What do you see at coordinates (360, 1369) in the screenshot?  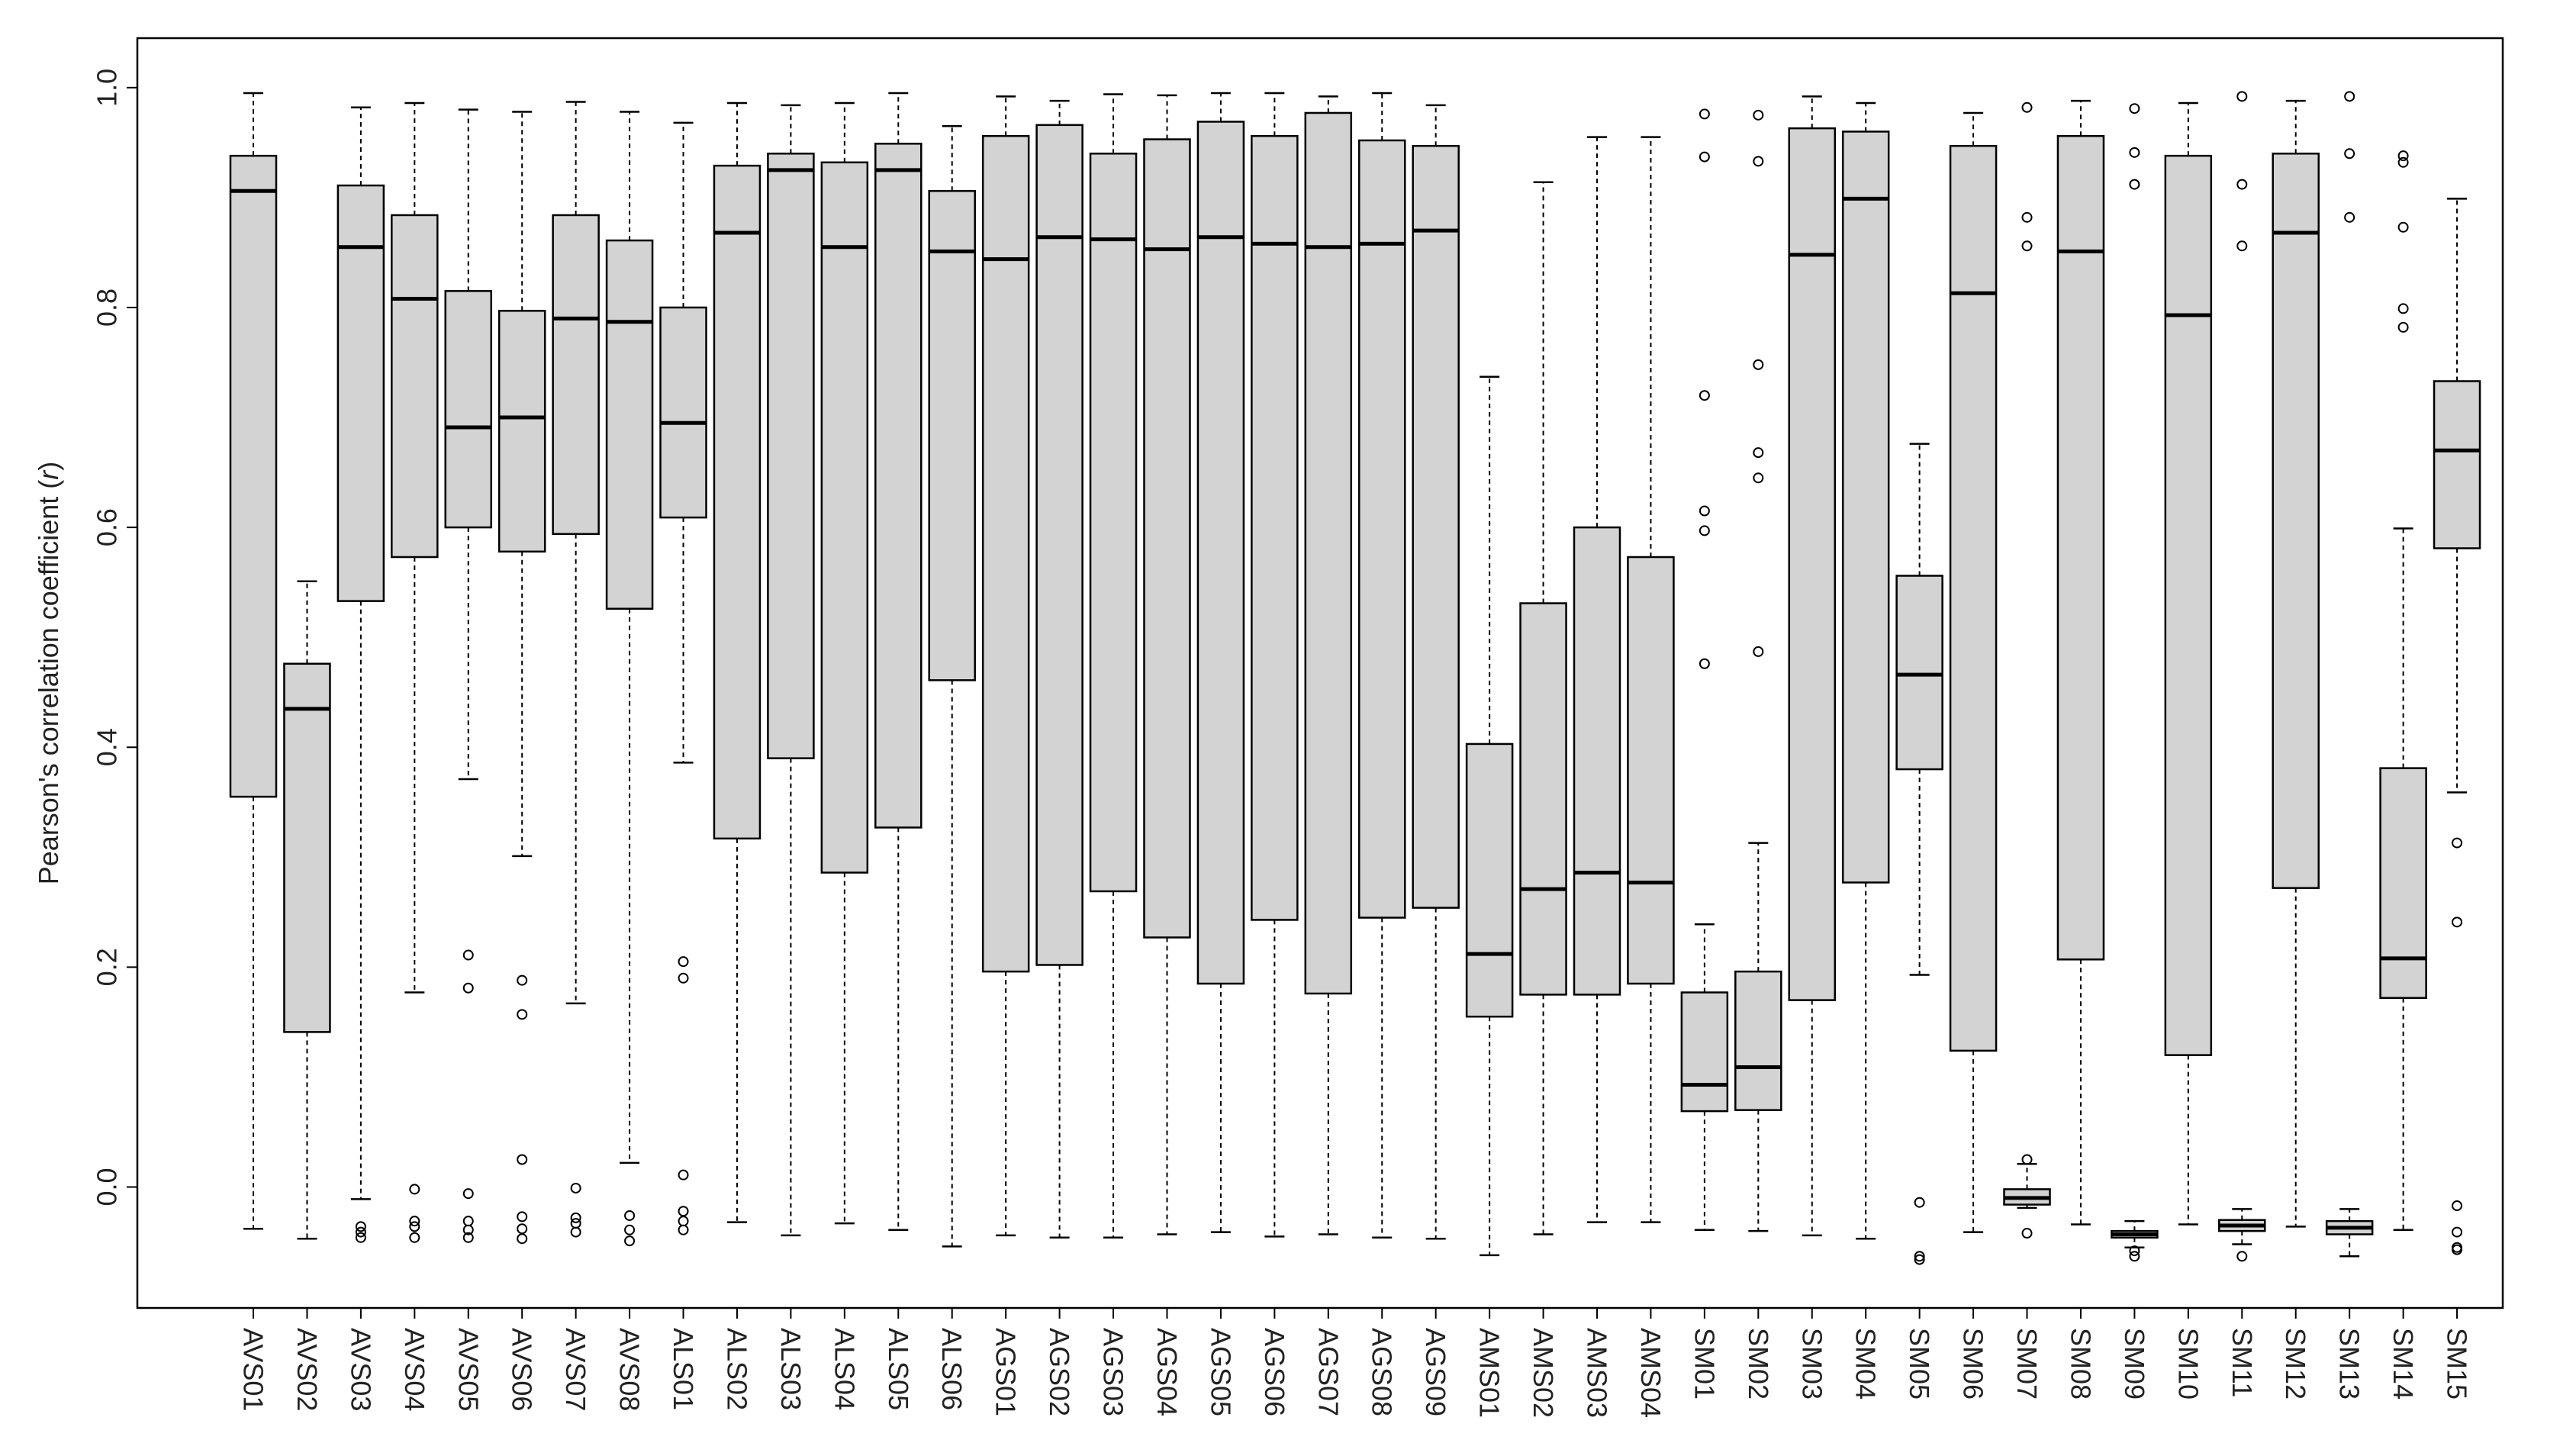 I see `x-tick-label: AVS03` at bounding box center [360, 1369].